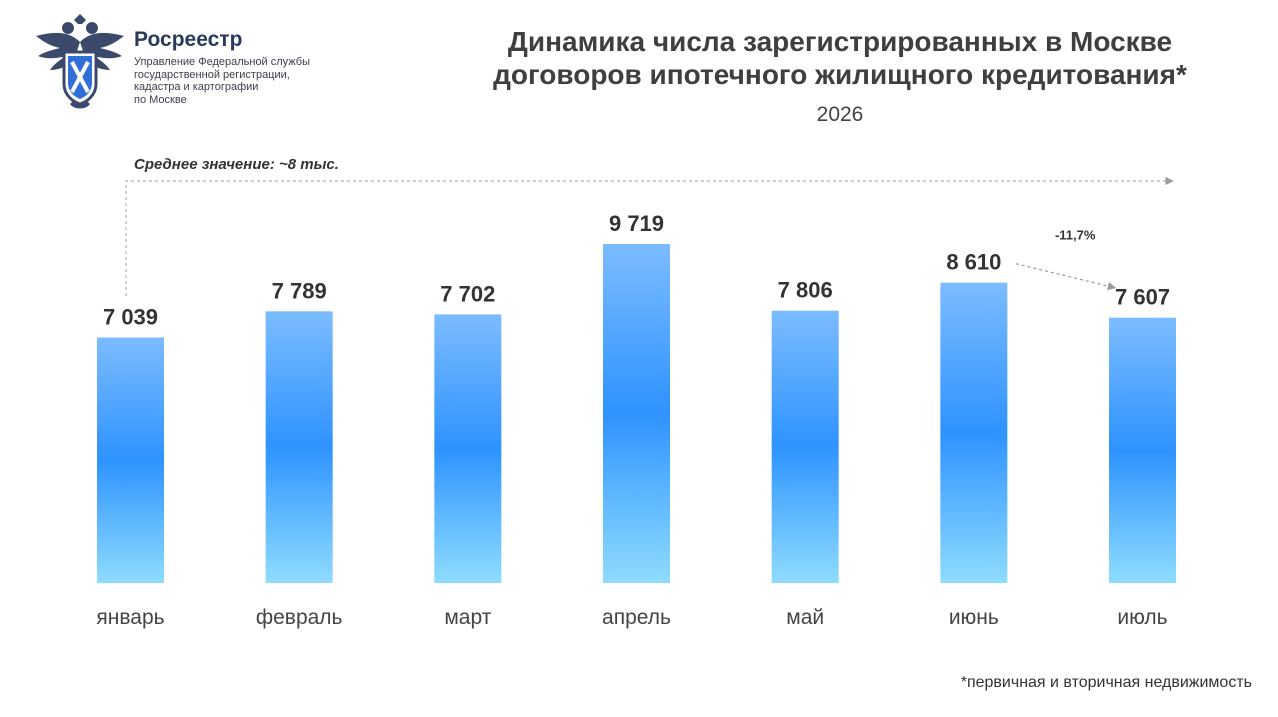 The image size is (1278, 717). Describe the element at coordinates (236, 164) in the screenshot. I see `average-value-label: Среднее значение: ~8 тыс.` at that location.